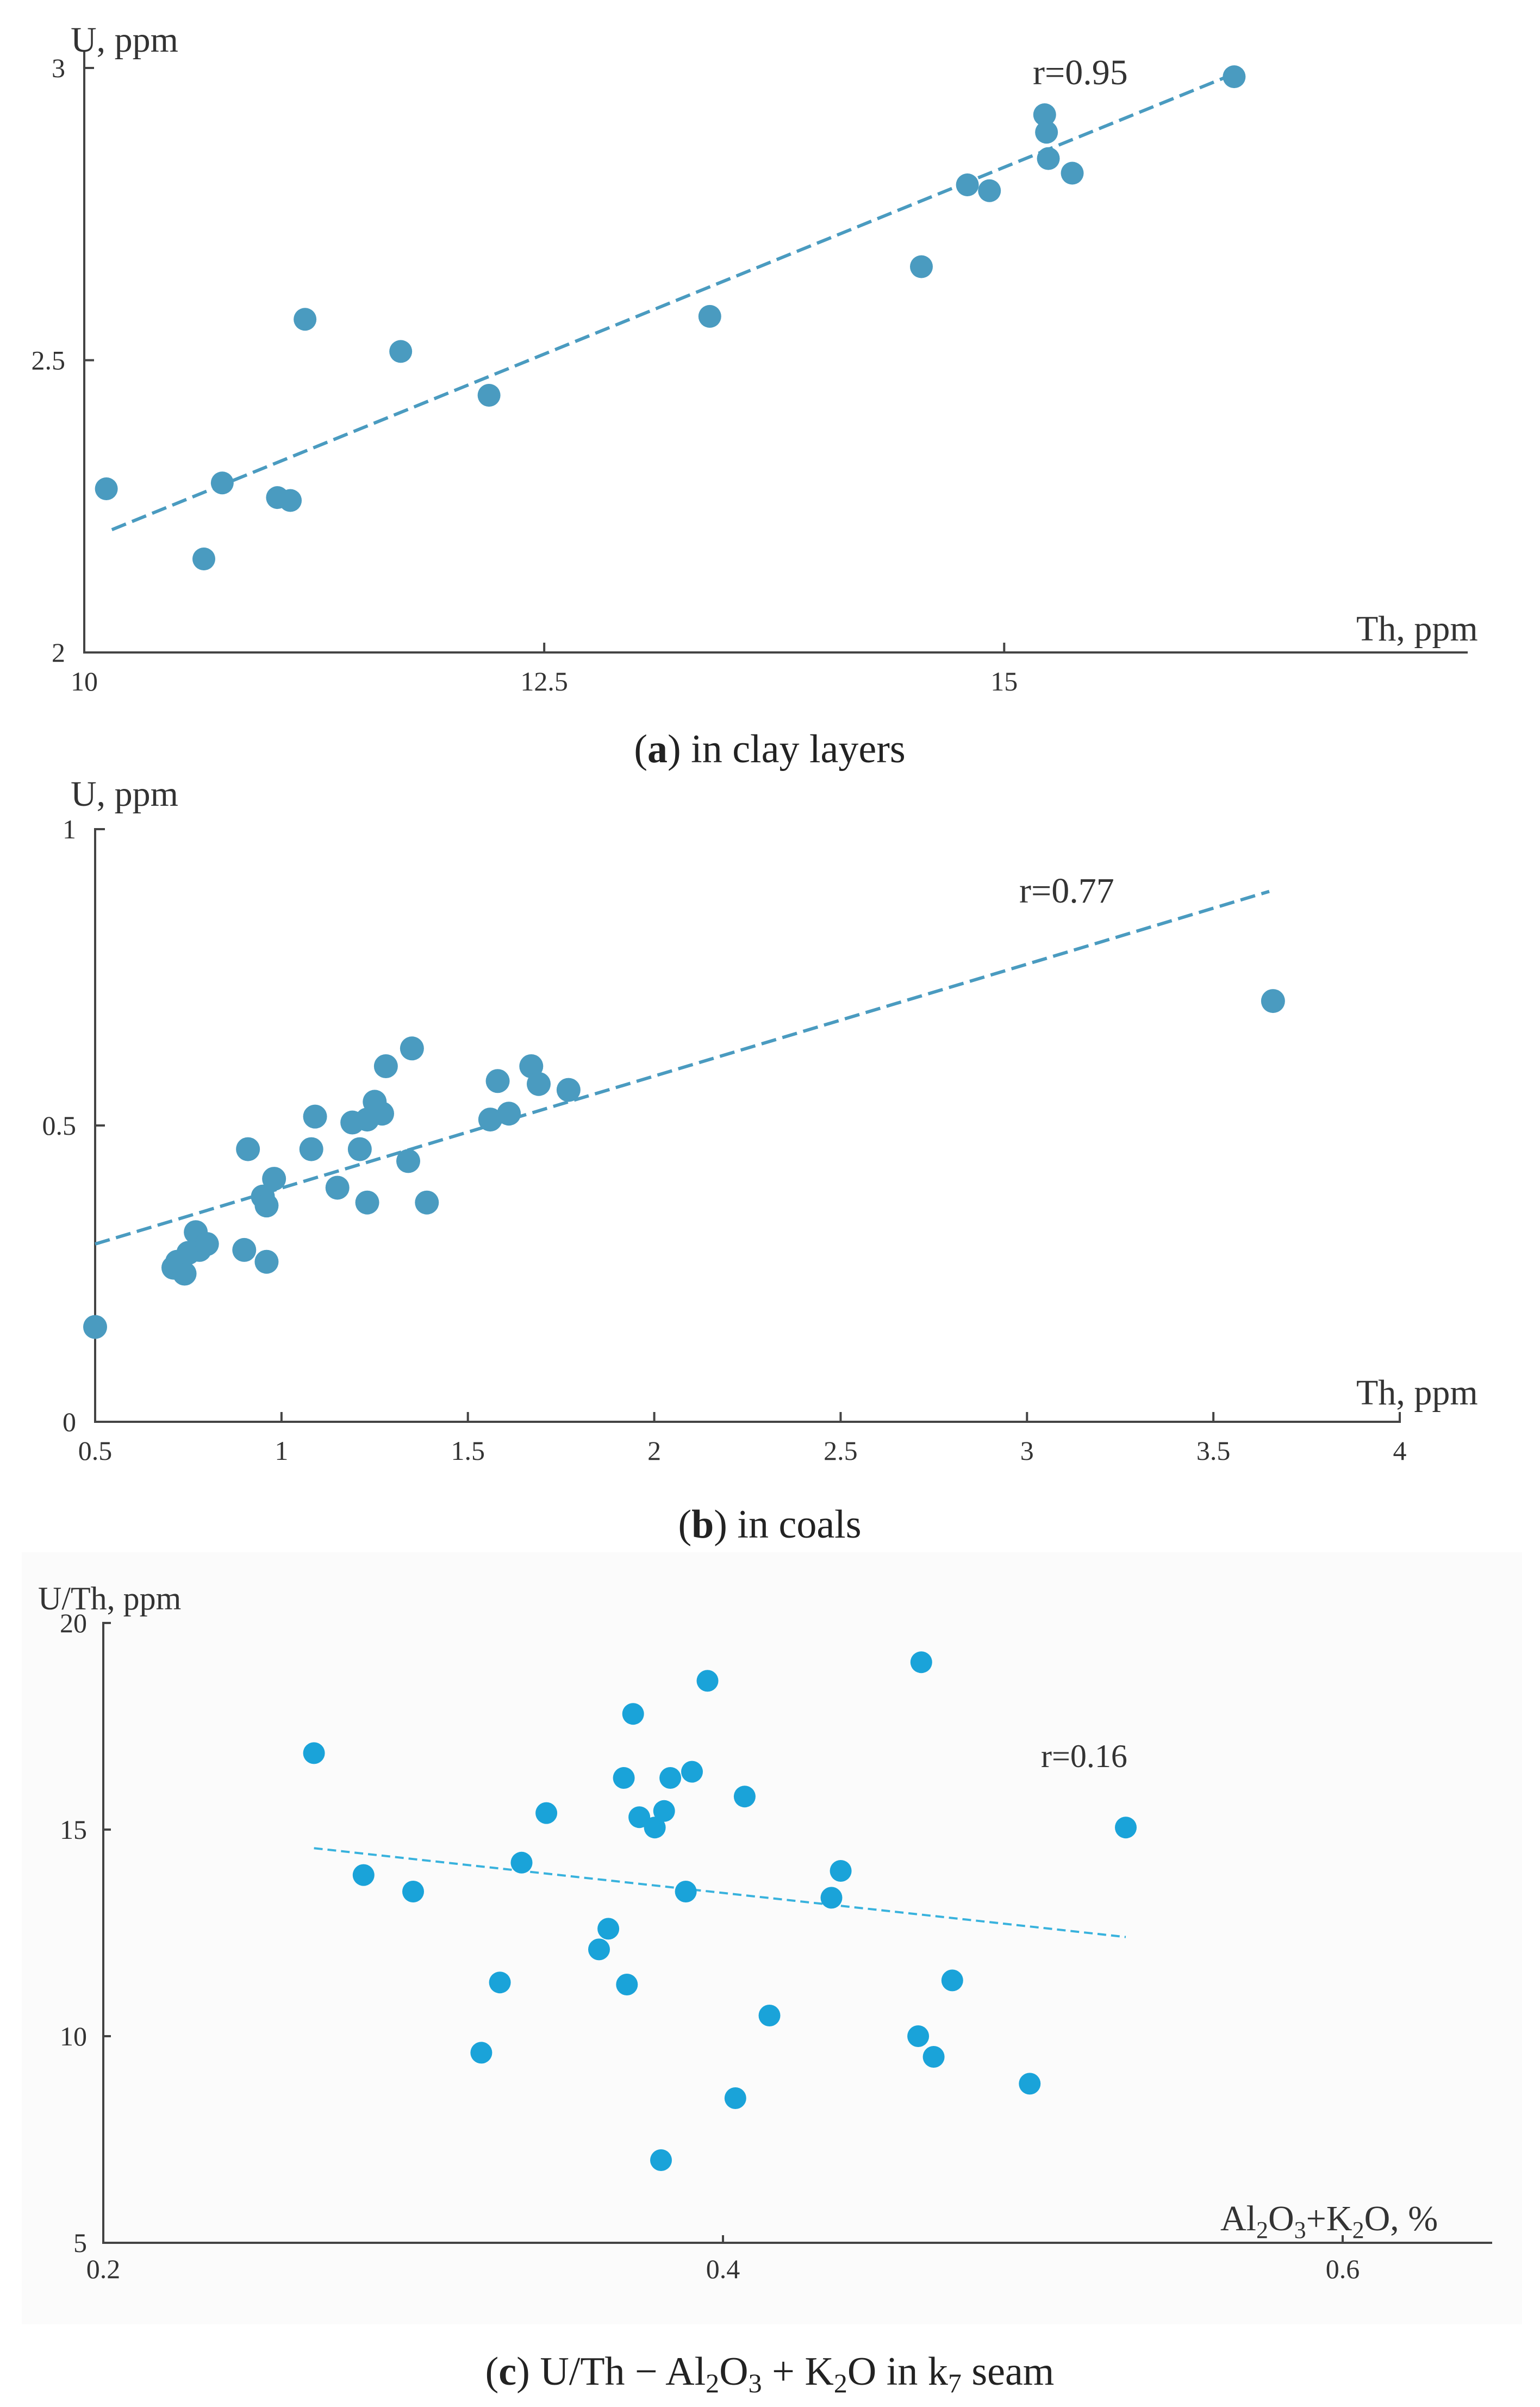 This screenshot has height=2407, width=1540. I want to click on panel-b-x-tick-label: 3.5, so click(1213, 1451).